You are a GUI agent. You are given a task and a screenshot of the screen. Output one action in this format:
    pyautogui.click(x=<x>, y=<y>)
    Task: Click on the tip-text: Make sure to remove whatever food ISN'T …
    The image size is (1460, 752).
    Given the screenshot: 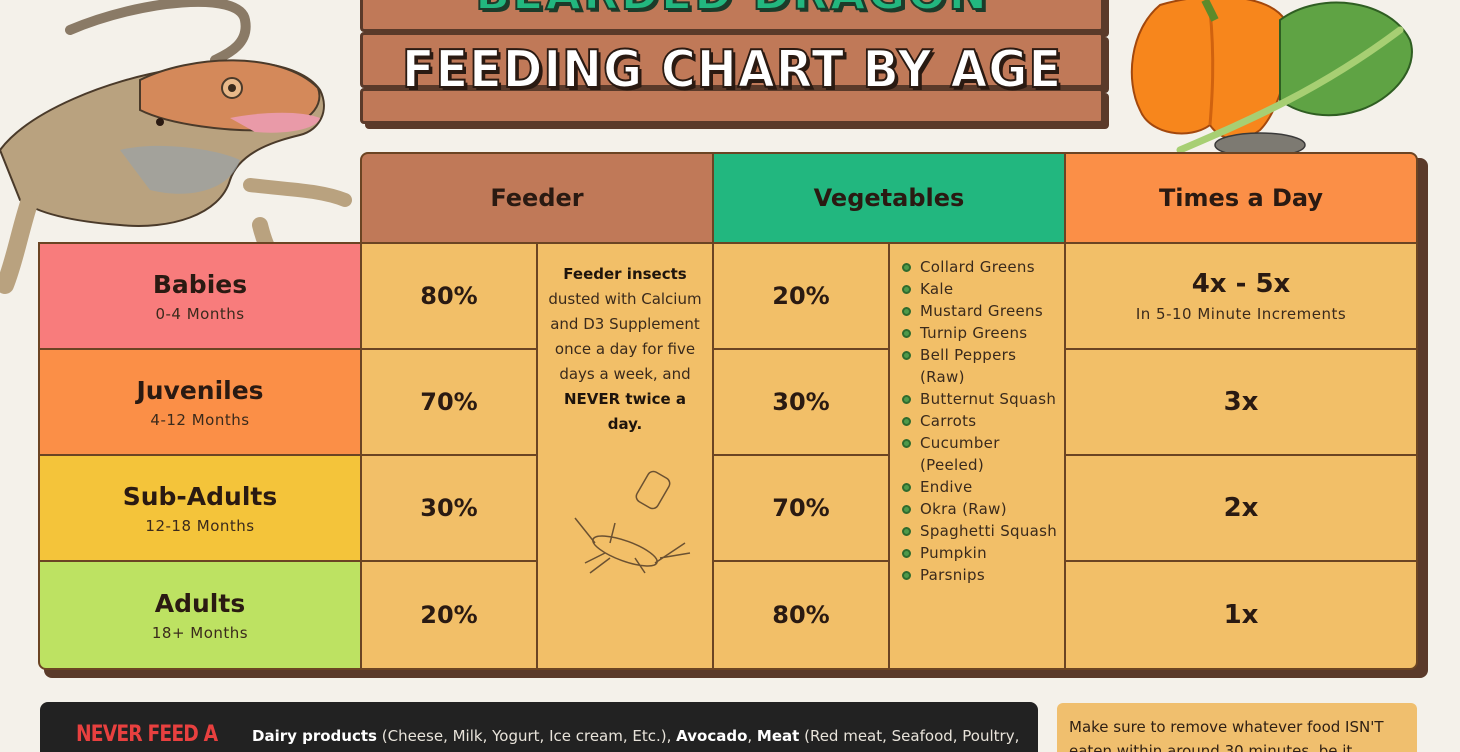 What is the action you would take?
    pyautogui.click(x=1226, y=735)
    